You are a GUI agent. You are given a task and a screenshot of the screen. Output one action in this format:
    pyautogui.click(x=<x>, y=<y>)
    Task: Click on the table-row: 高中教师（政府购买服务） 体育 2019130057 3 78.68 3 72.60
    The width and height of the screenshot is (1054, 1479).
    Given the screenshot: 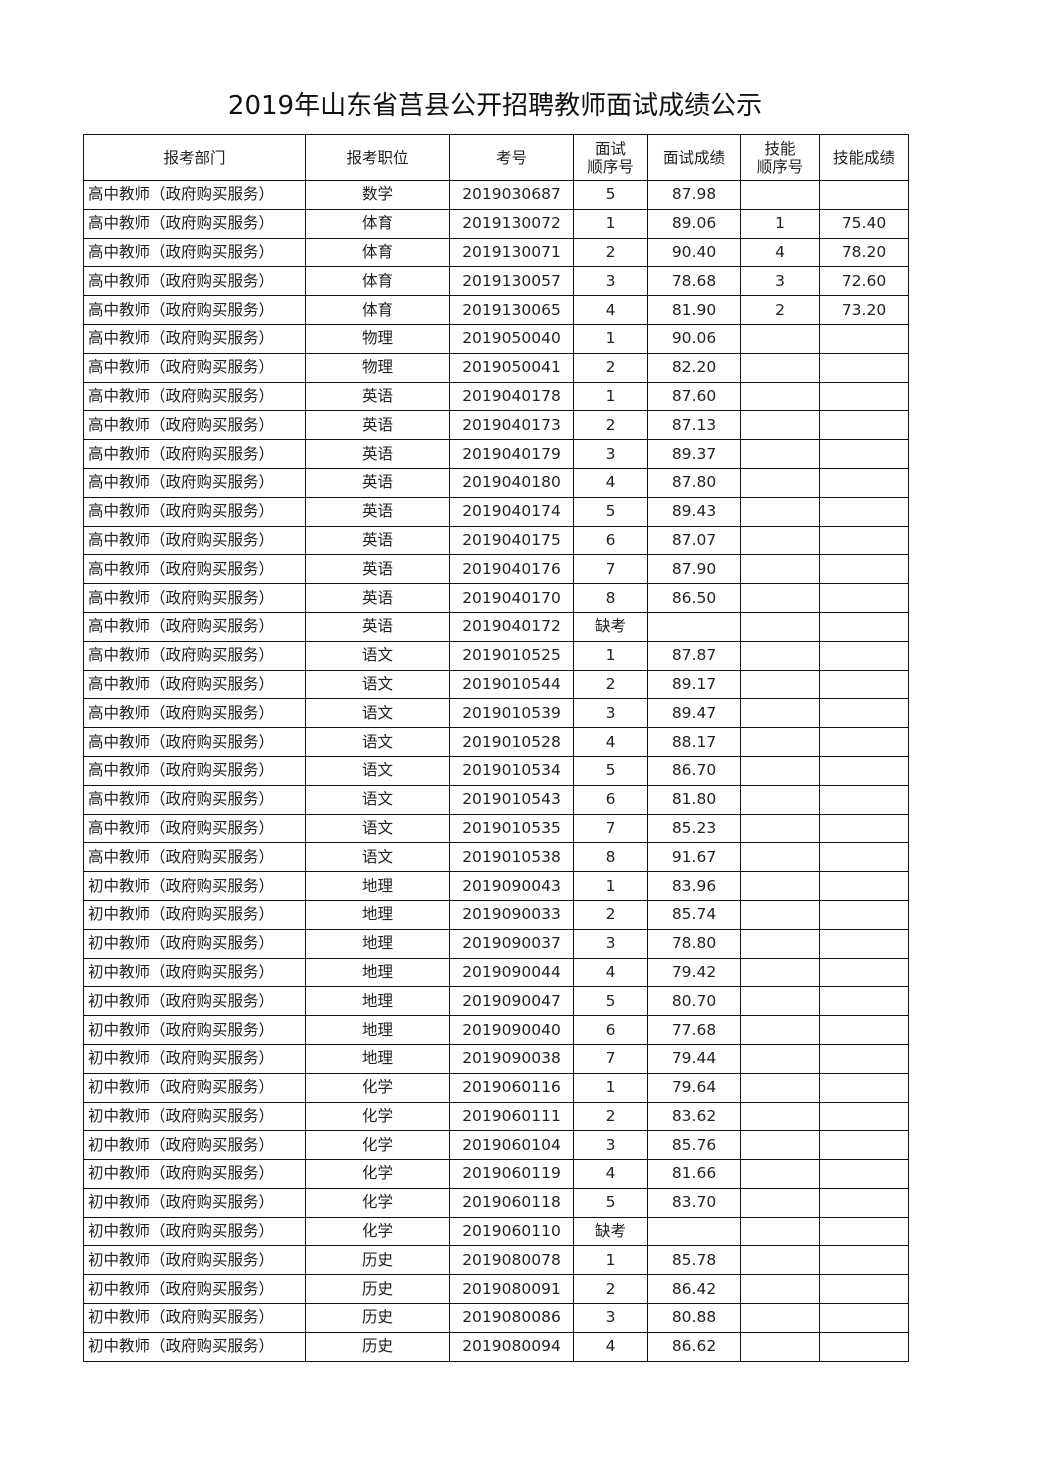 What is the action you would take?
    pyautogui.click(x=496, y=281)
    